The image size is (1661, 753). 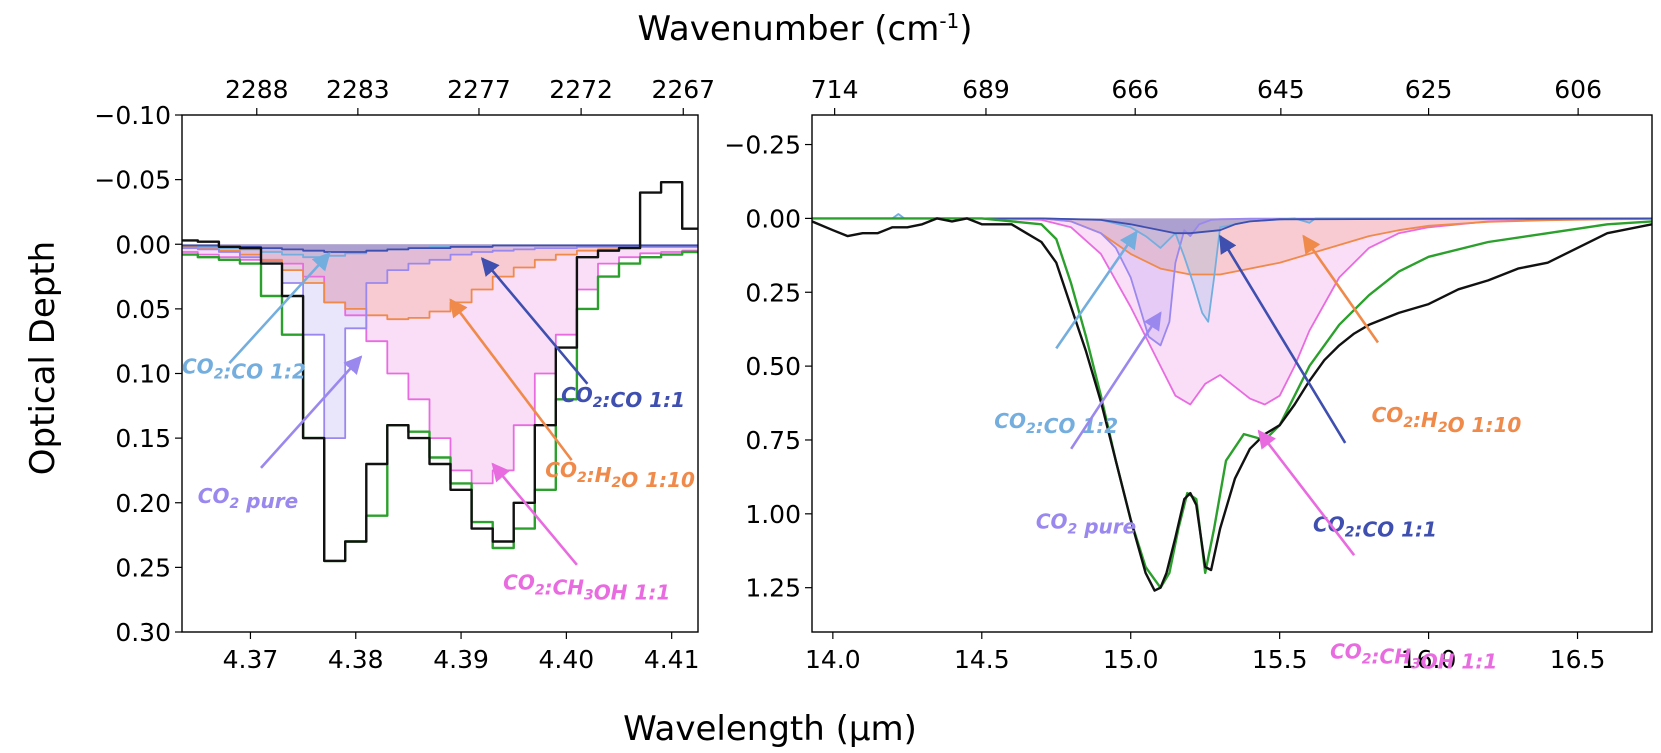 I want to click on right-label-co2-ch3oh-1-1: CO2:CH3OH 1:1, so click(x=1413, y=657).